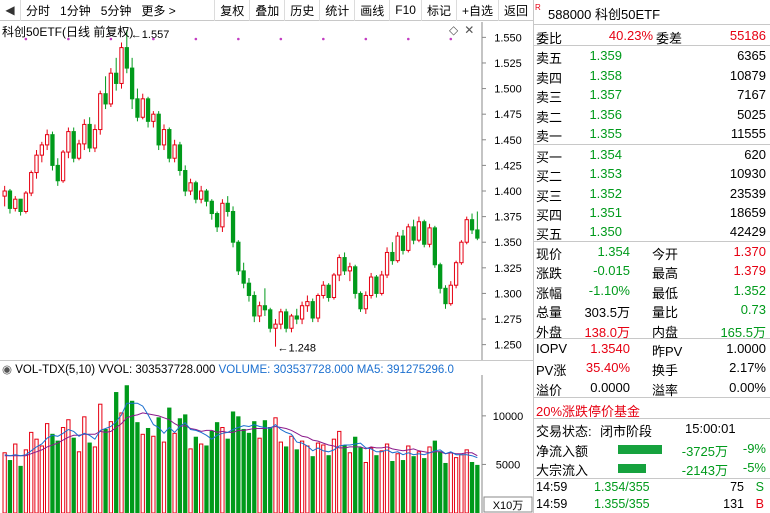 This screenshot has height=513, width=770. Describe the element at coordinates (652, 56) in the screenshot. I see `ask-level-row: 卖五 1.359 6365` at that location.